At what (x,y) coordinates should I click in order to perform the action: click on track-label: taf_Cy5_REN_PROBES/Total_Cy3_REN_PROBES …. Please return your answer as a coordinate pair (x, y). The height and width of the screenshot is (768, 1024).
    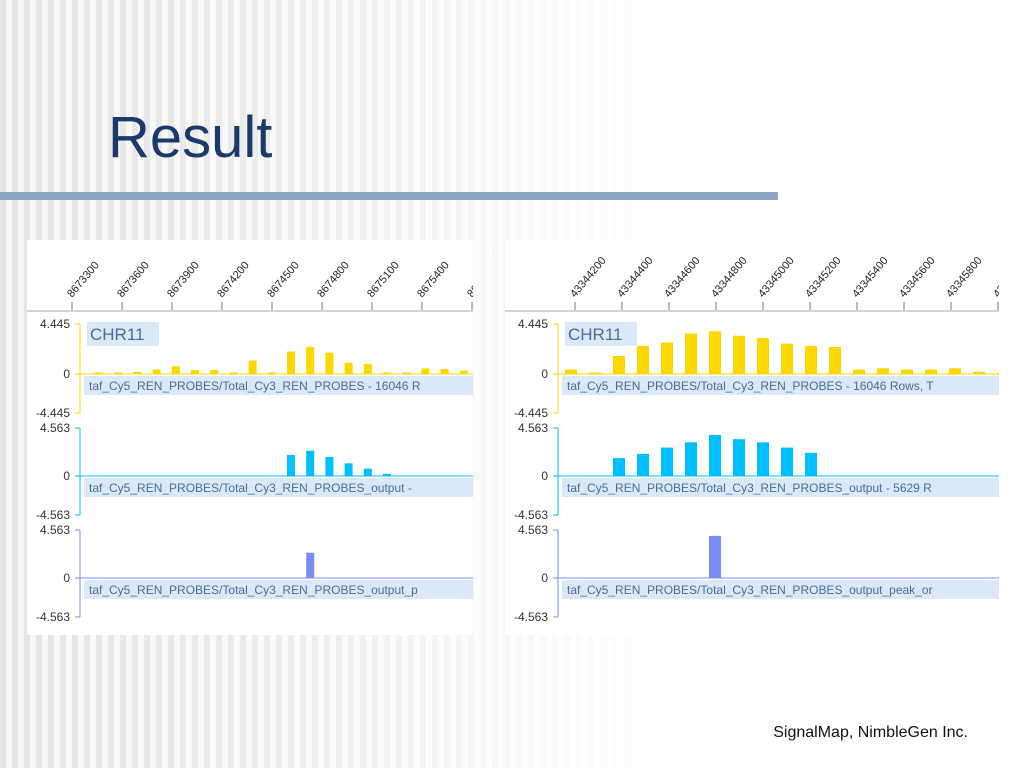
    Looking at the image, I should click on (750, 386).